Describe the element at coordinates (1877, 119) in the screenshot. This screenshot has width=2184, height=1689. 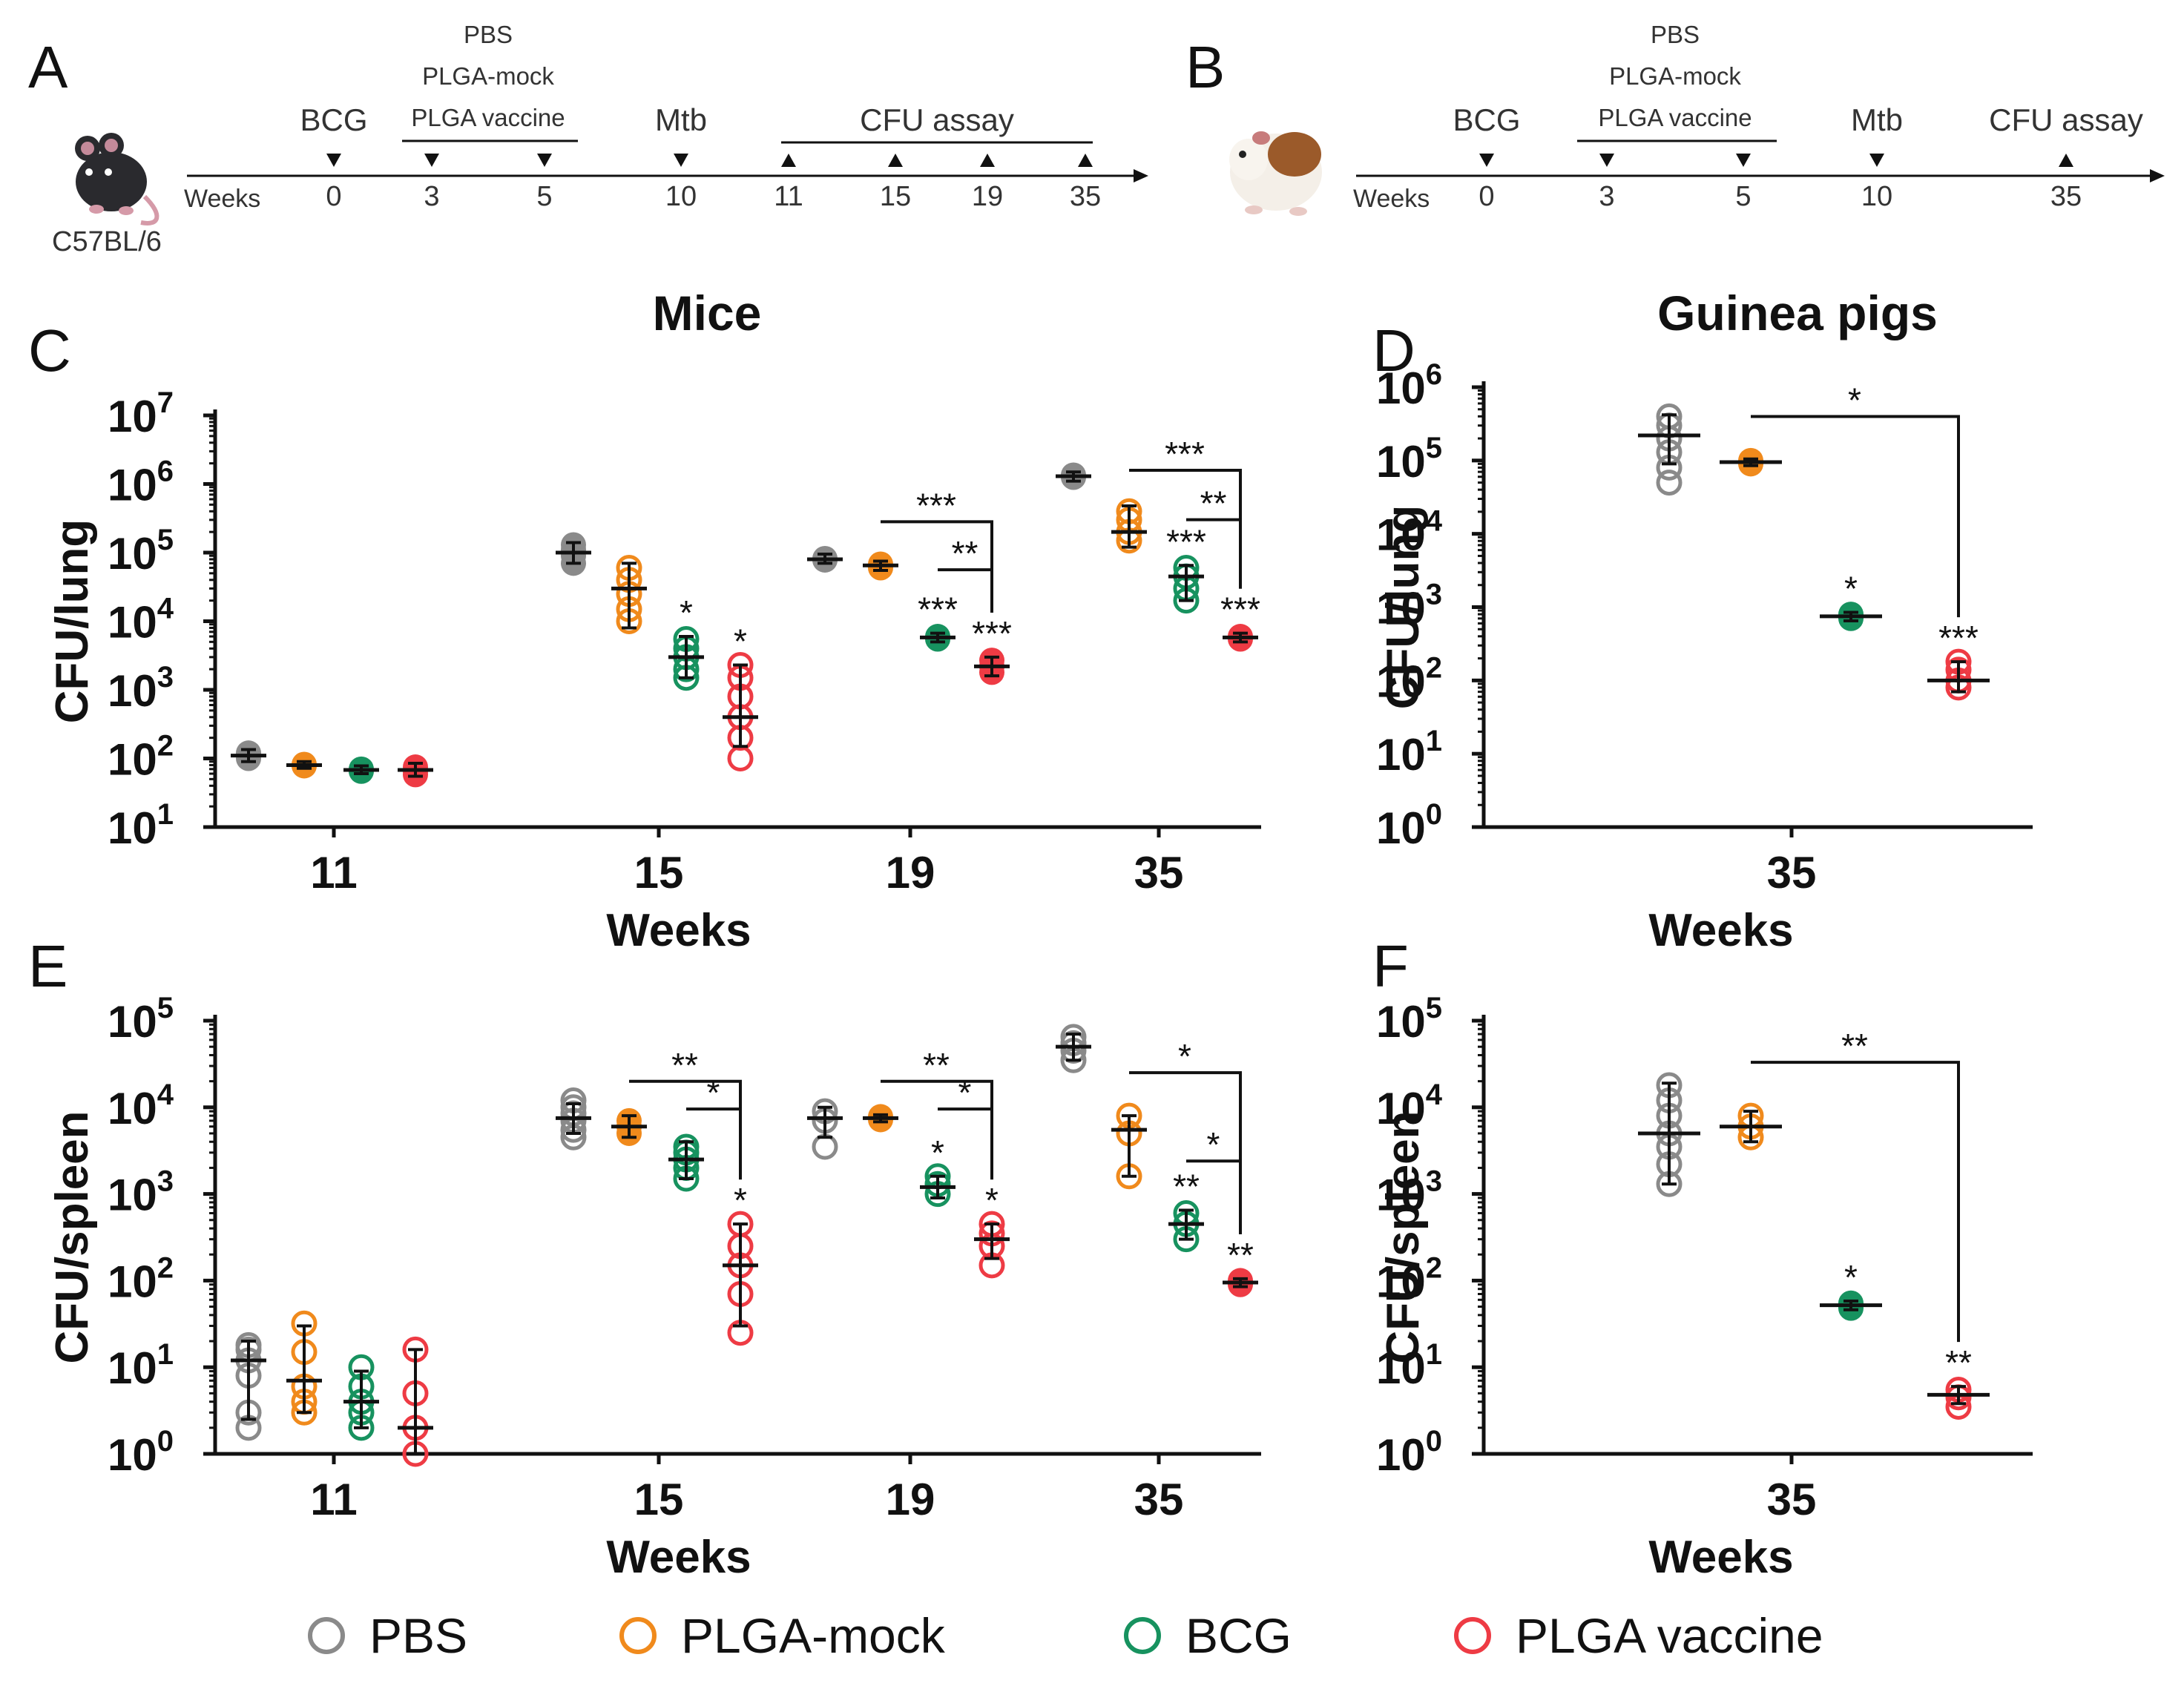
I see `event-label: Mtb` at that location.